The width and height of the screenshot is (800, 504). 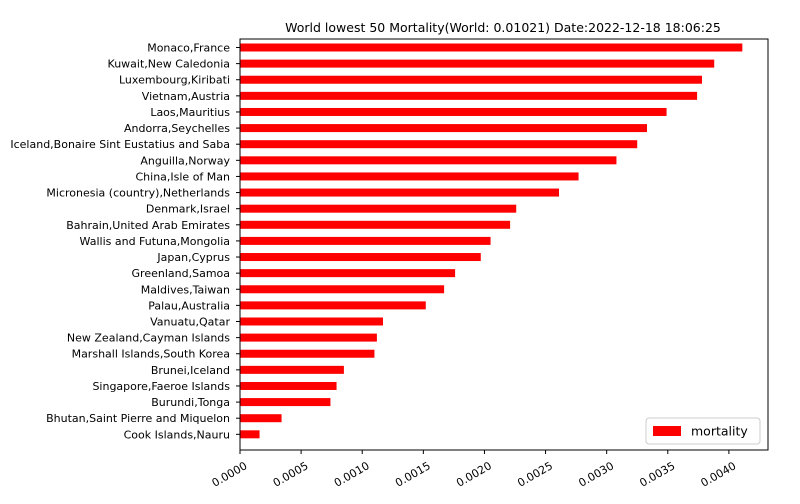 What do you see at coordinates (657, 474) in the screenshot?
I see `x-tick-label: 0.0035` at bounding box center [657, 474].